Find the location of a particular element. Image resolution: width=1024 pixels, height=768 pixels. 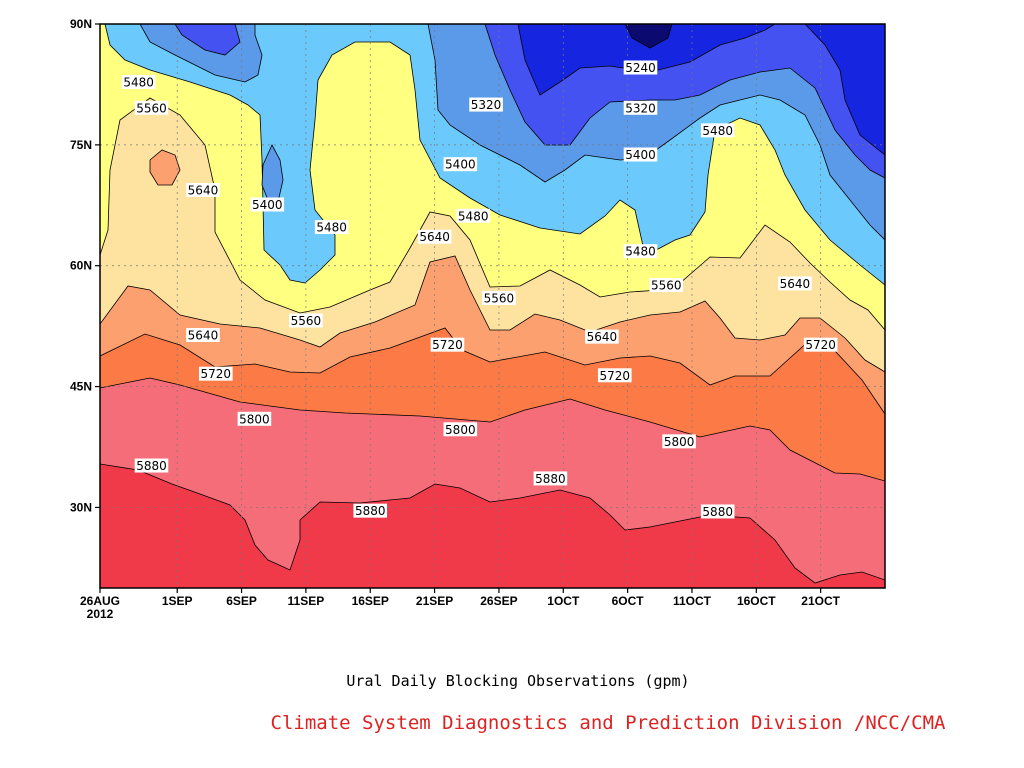

y-tick-label: 30N is located at coordinates (81, 507).